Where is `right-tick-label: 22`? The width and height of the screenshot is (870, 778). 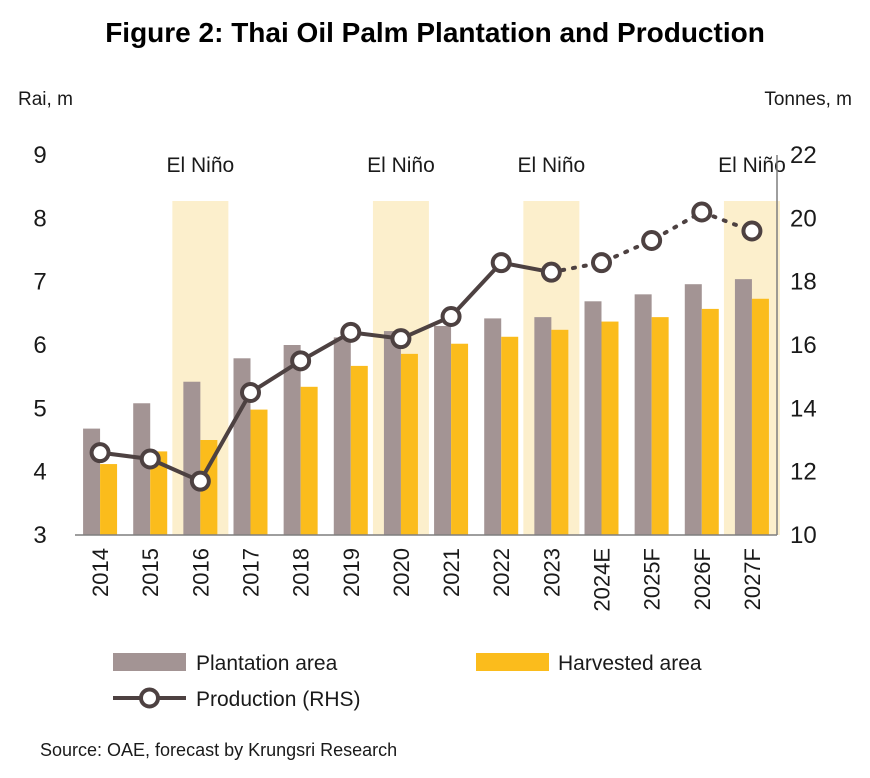 right-tick-label: 22 is located at coordinates (803, 155).